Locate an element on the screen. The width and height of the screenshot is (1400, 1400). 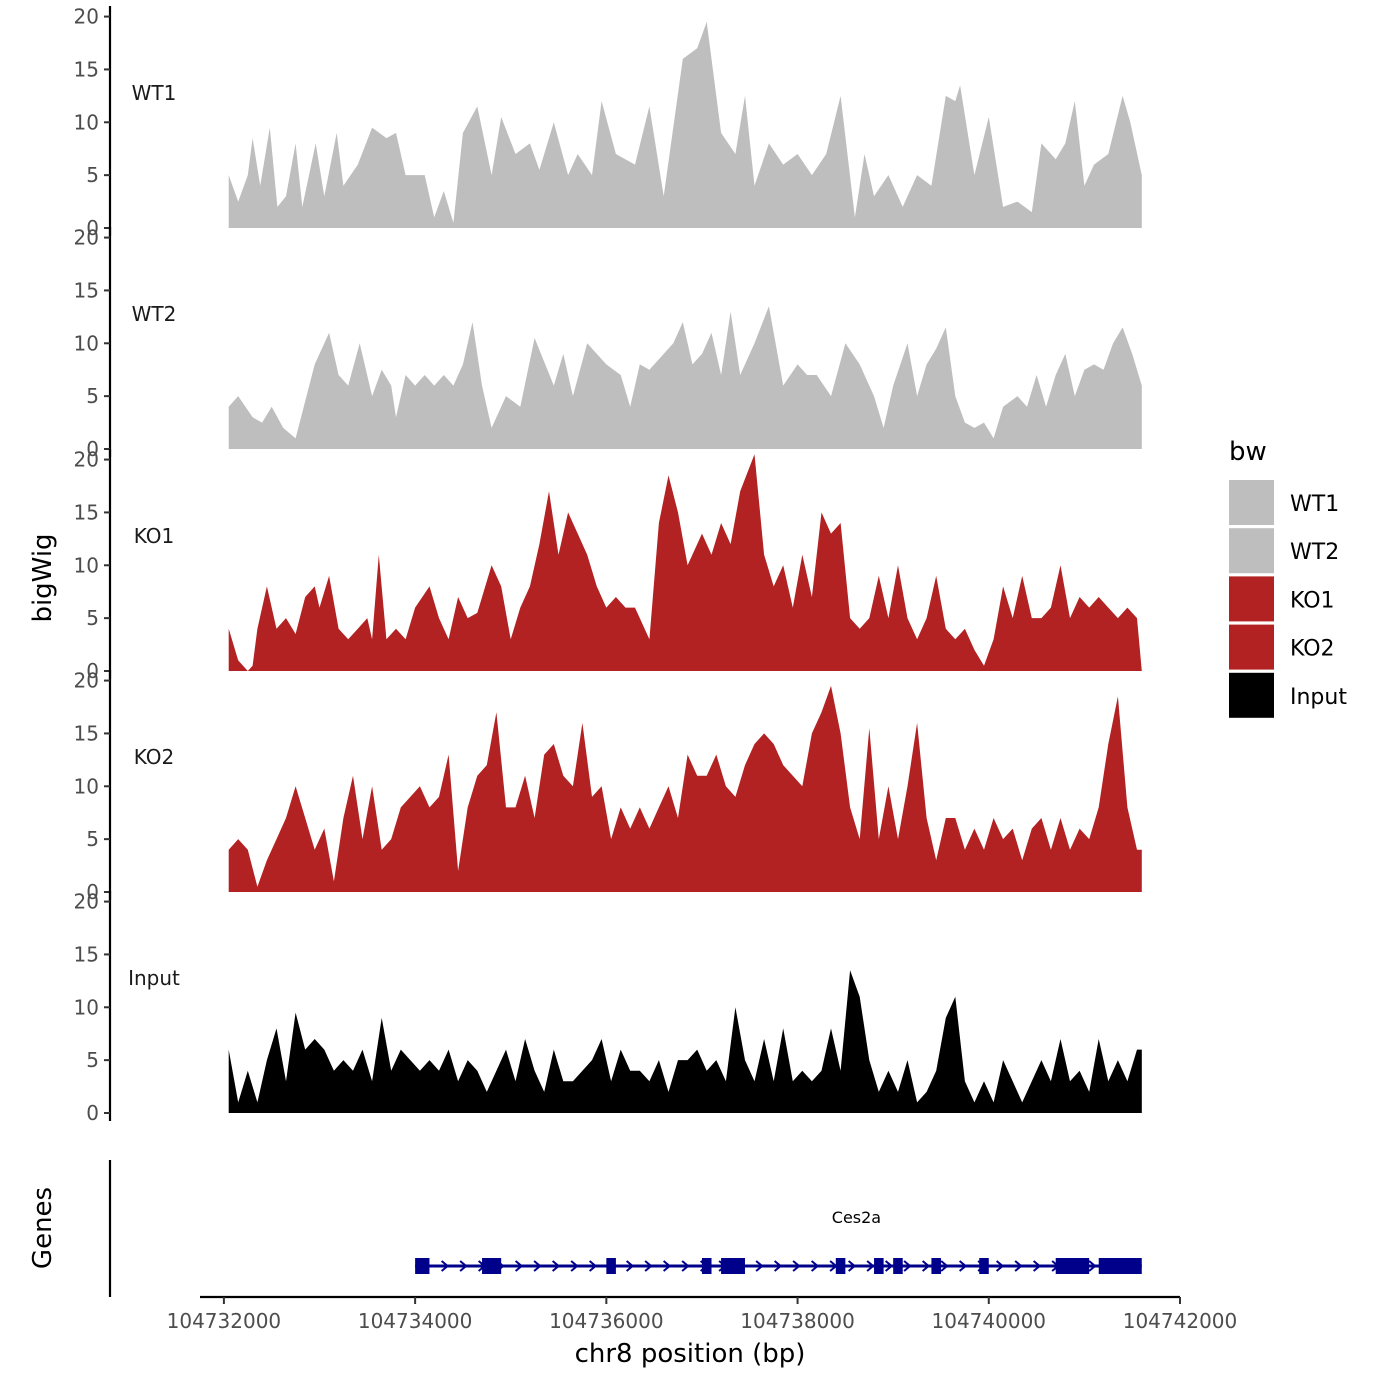
x-tick-label: 104734000 is located at coordinates (415, 1321).